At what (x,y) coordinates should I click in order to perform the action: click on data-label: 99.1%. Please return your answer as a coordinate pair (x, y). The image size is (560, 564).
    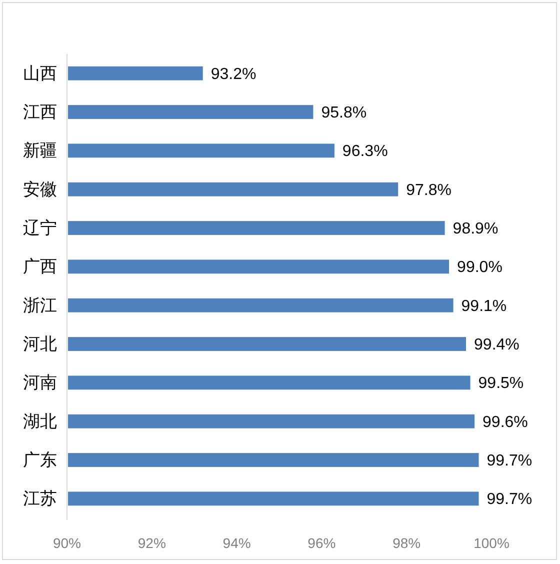
    Looking at the image, I should click on (484, 306).